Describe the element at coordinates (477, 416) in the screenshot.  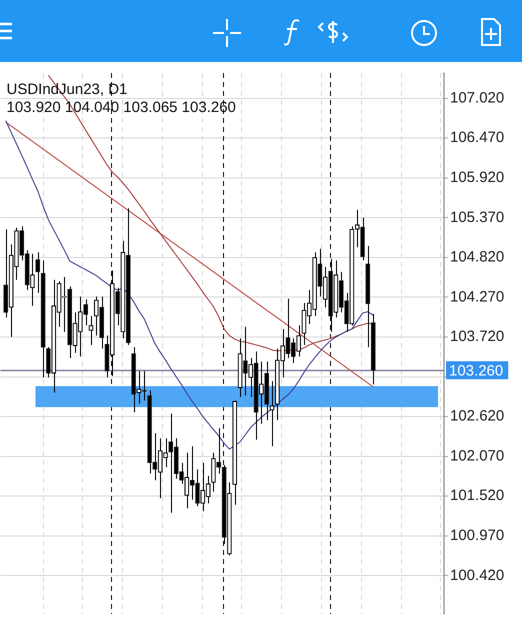
I see `y-tick-label: 102.620` at that location.